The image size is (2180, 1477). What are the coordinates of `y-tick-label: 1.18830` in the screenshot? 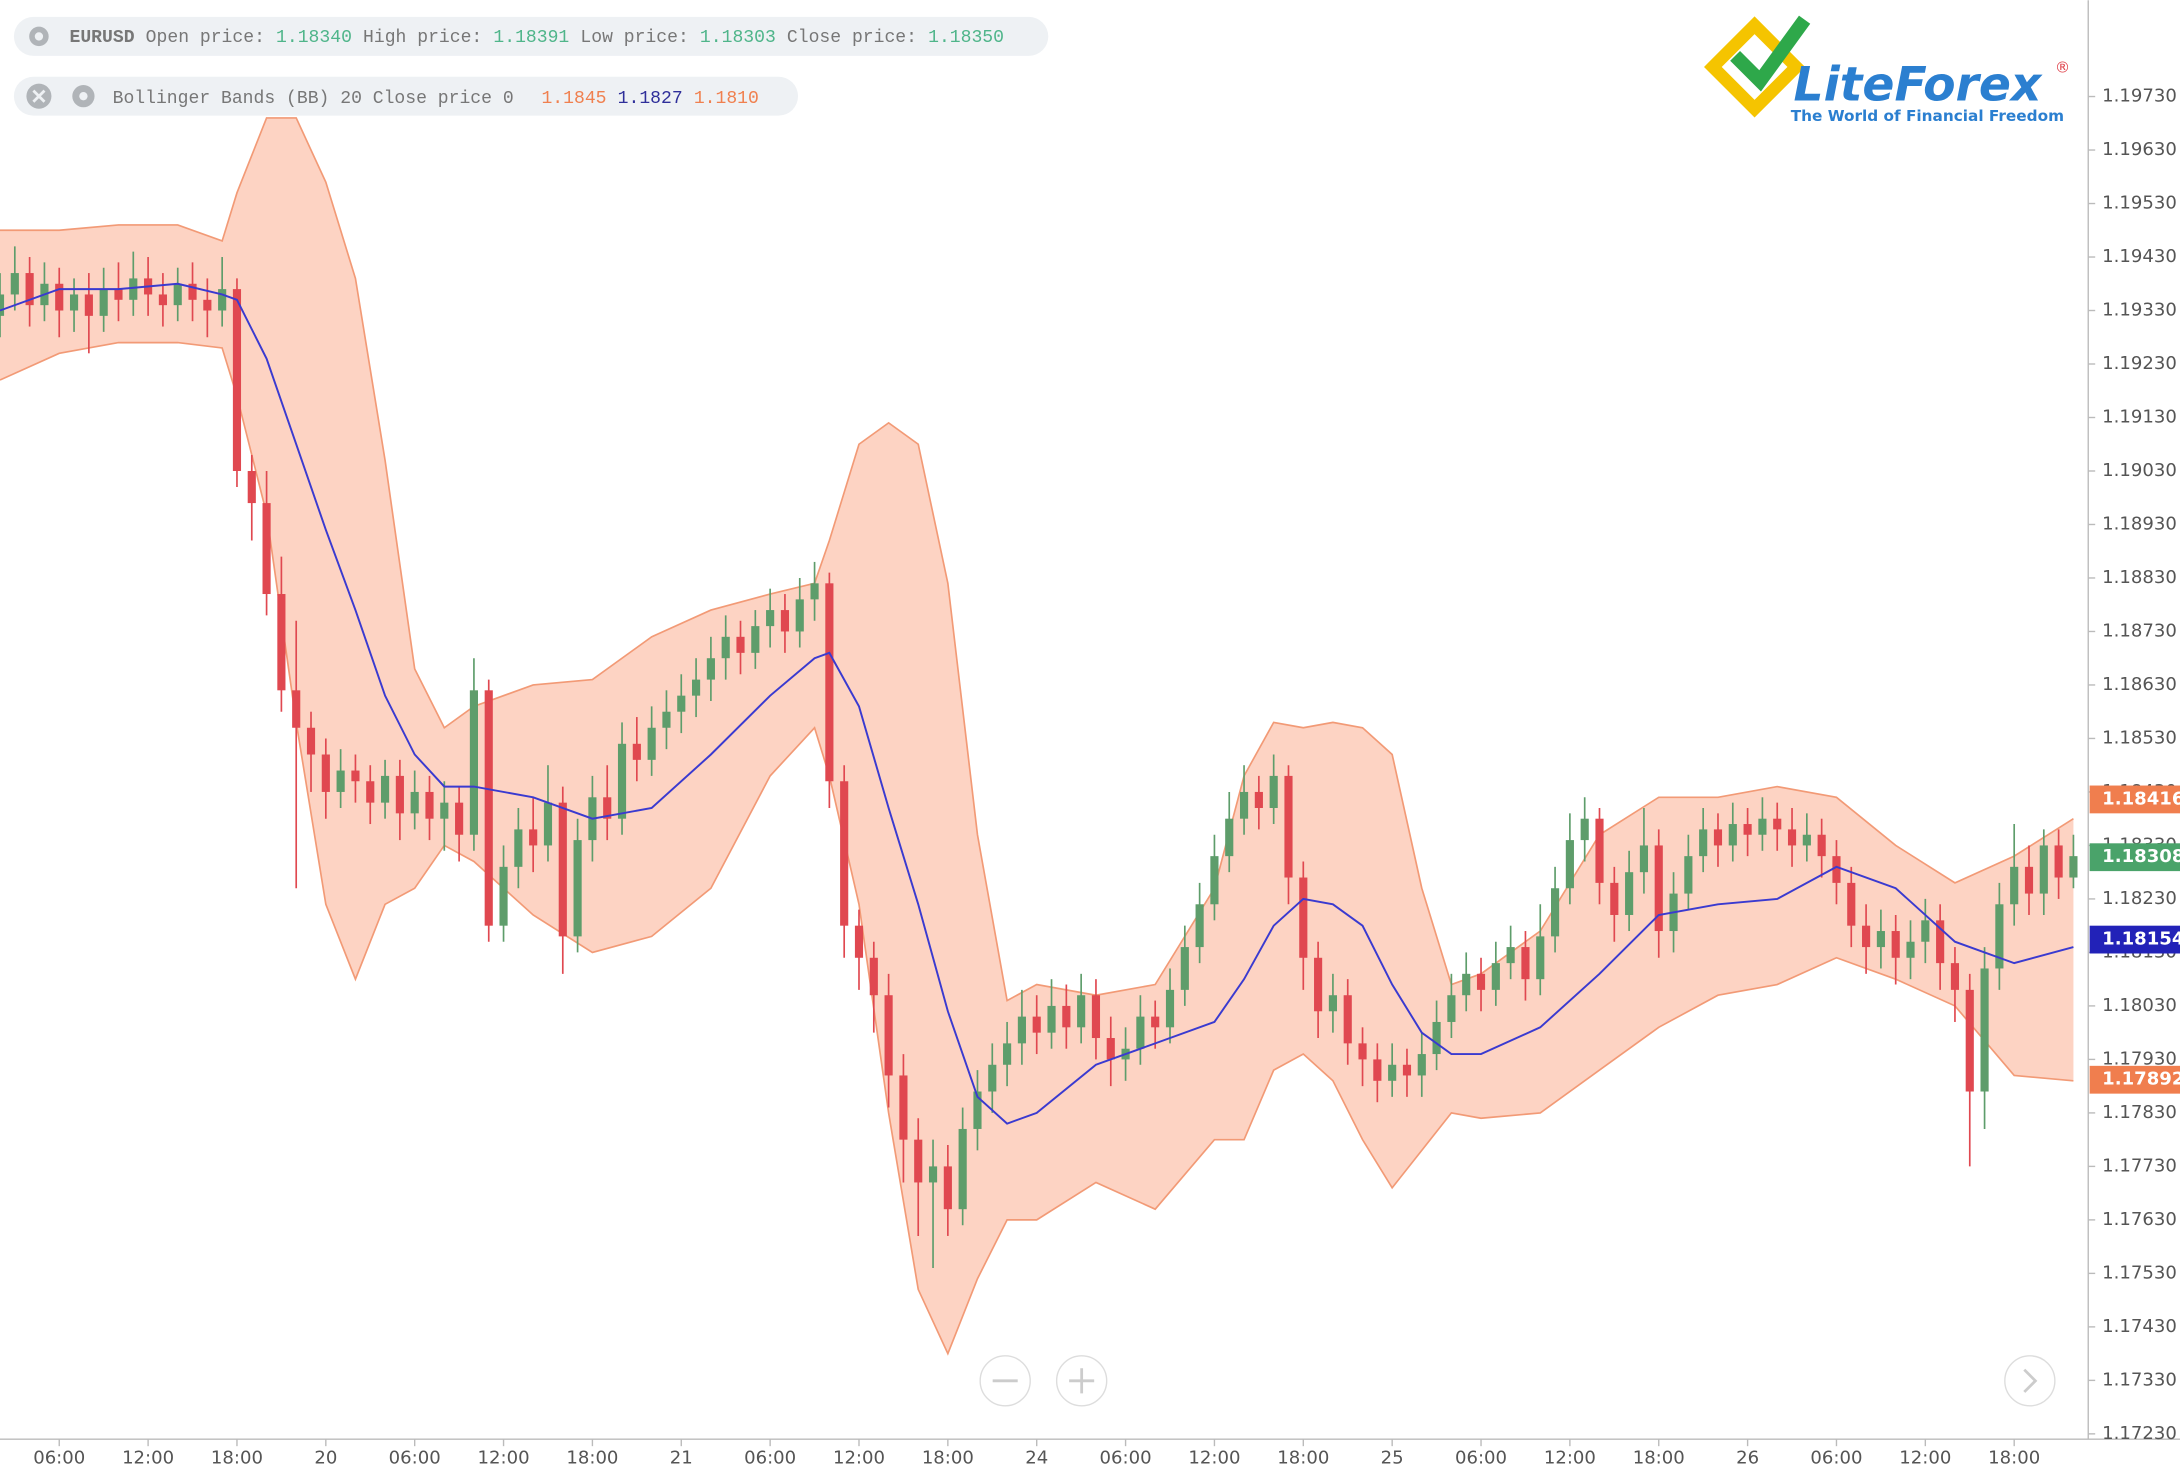 It's located at (2139, 577).